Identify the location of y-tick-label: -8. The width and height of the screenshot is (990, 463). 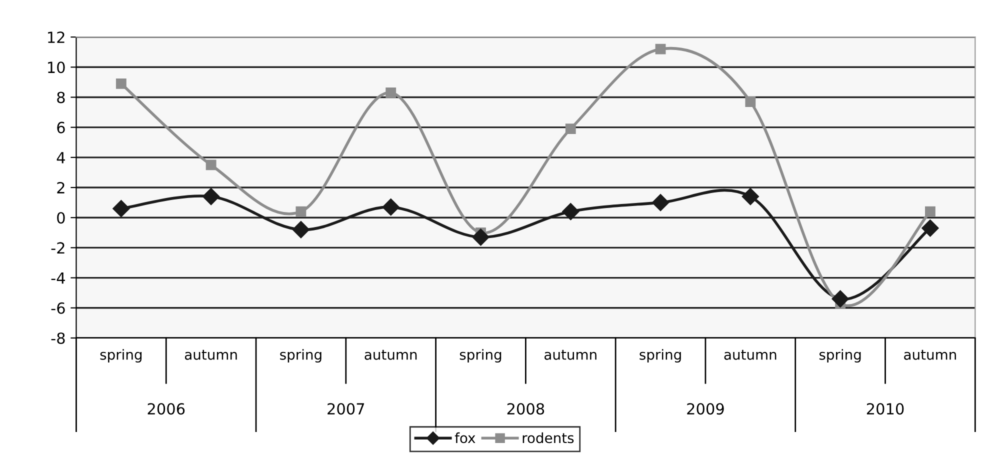
(58, 338).